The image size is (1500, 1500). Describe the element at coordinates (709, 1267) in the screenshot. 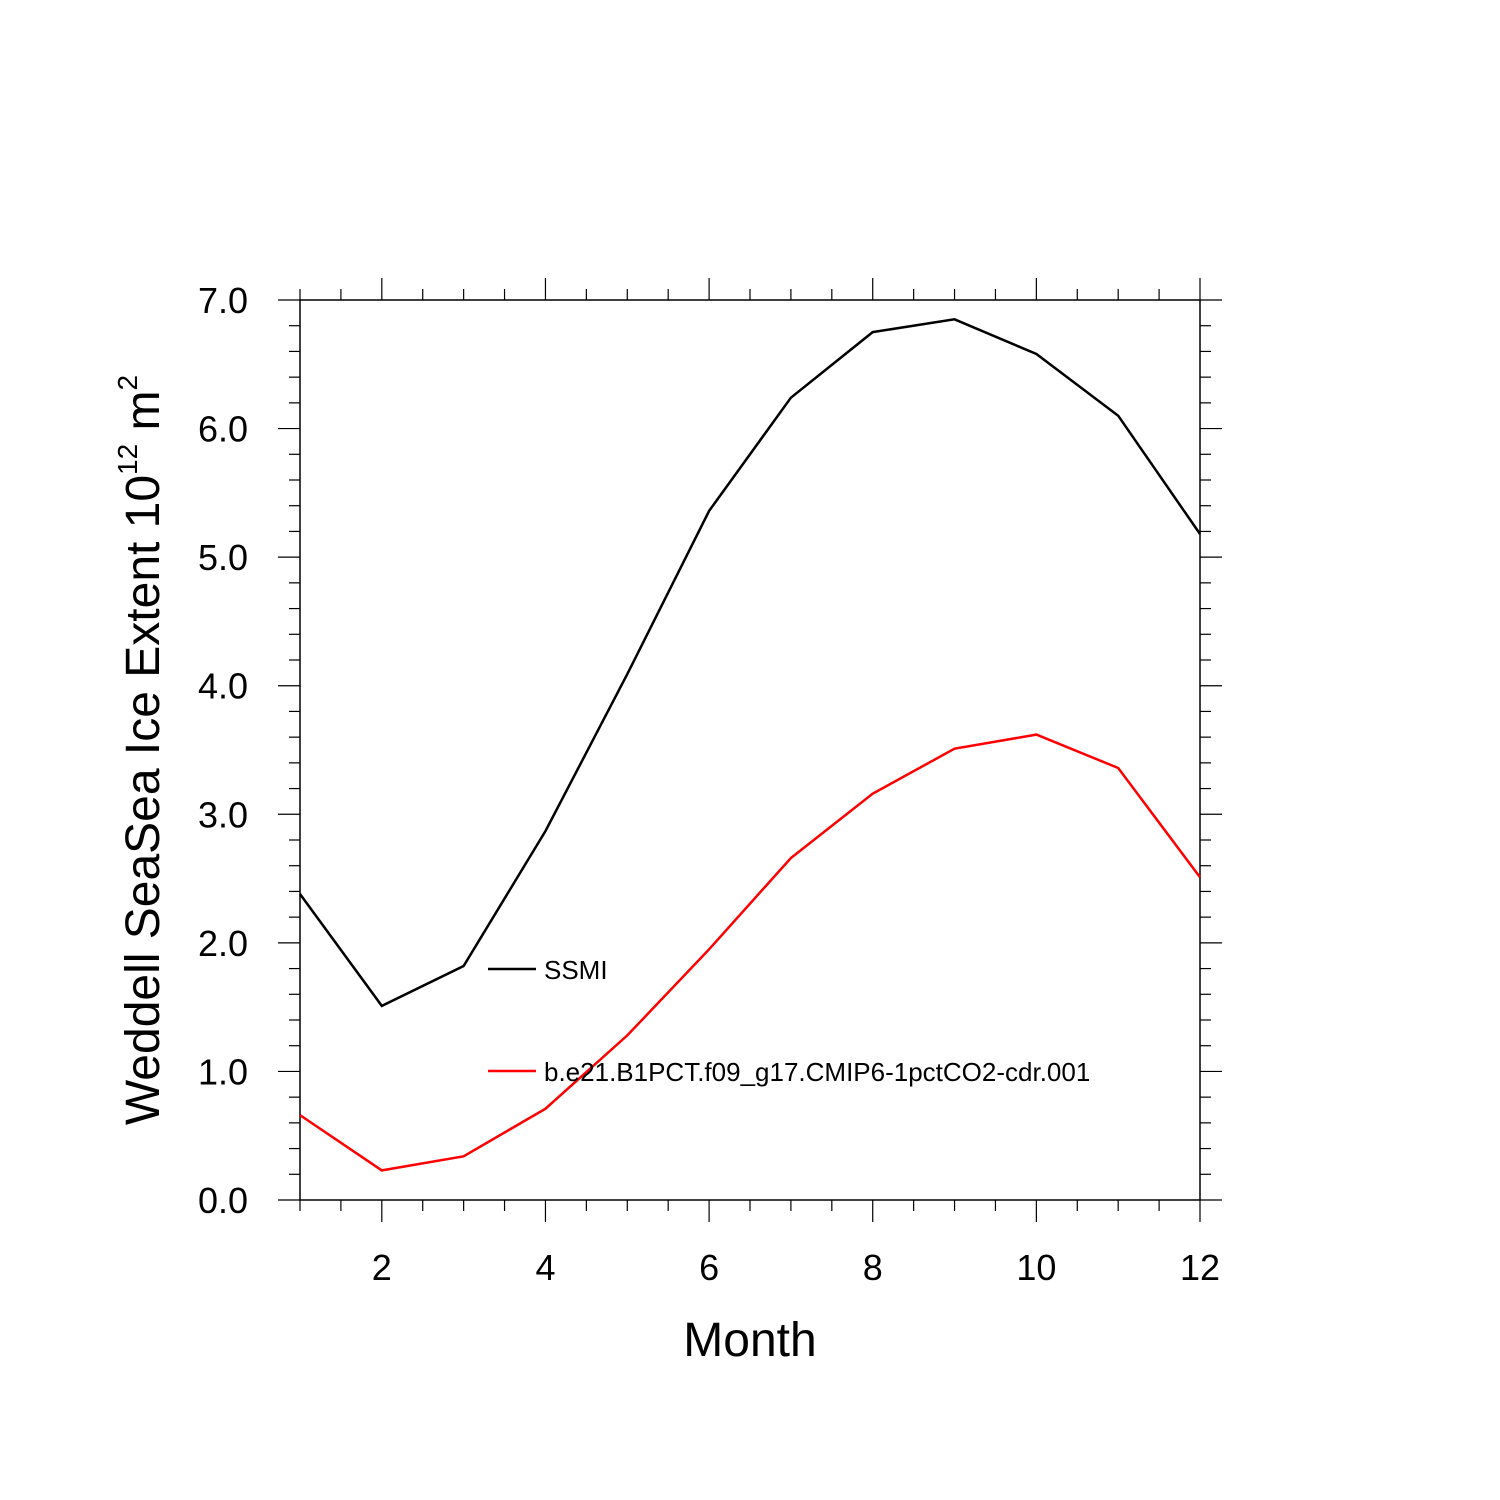

I see `x-tick-label: 6` at that location.